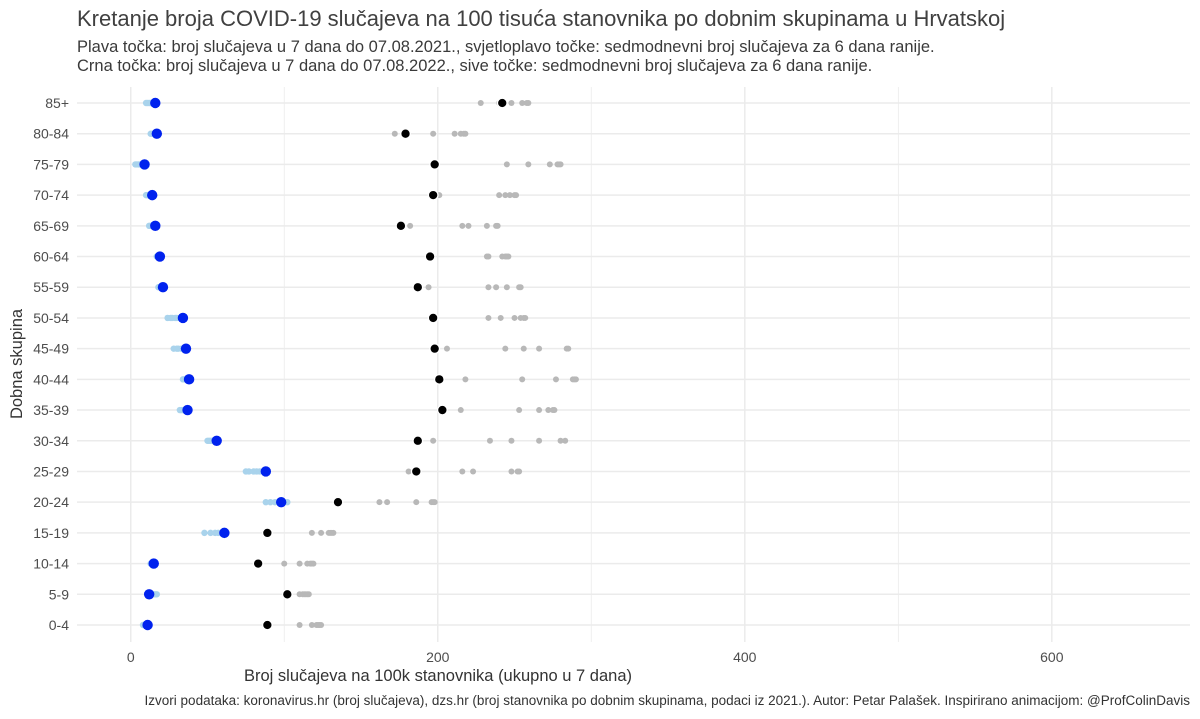  What do you see at coordinates (1052, 657) in the screenshot?
I see `x-tick-label: 600` at bounding box center [1052, 657].